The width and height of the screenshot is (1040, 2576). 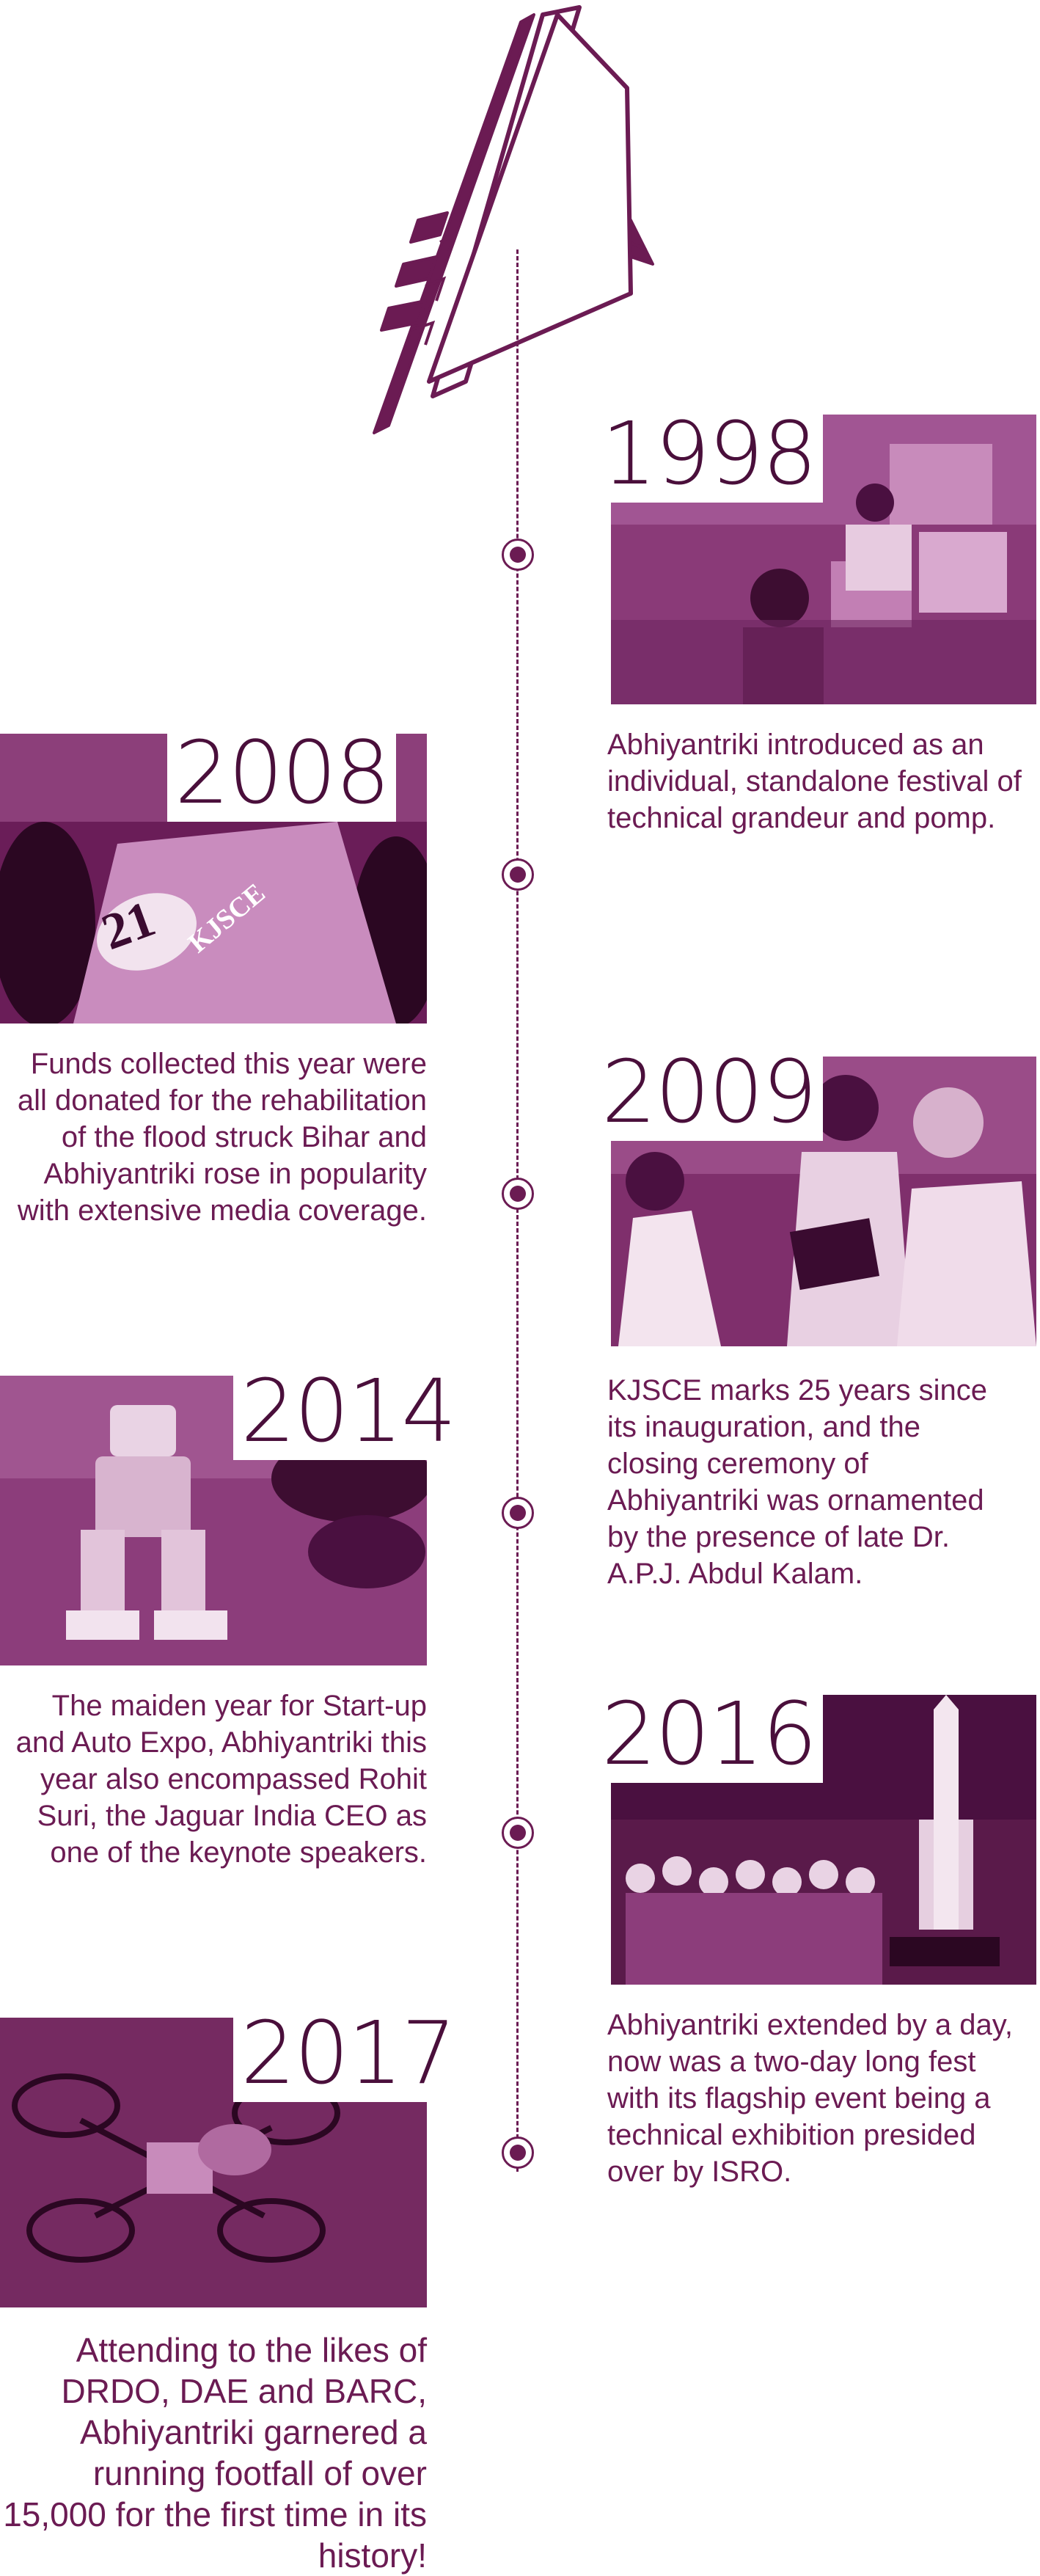 What do you see at coordinates (513, 220) in the screenshot?
I see `abhiyantriki-logo-icon` at bounding box center [513, 220].